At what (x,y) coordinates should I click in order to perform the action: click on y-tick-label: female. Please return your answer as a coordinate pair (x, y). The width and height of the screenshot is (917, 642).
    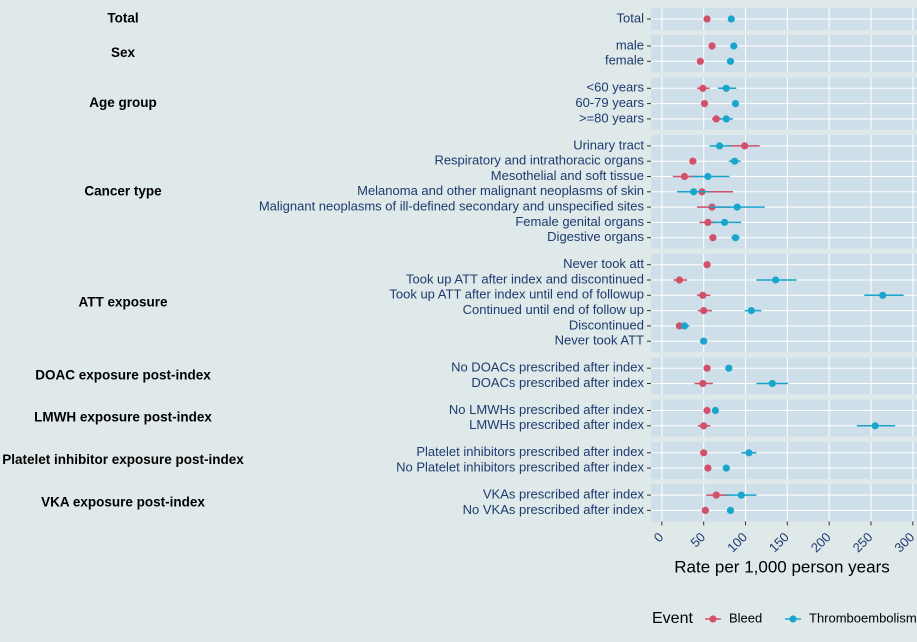
    Looking at the image, I should click on (624, 60).